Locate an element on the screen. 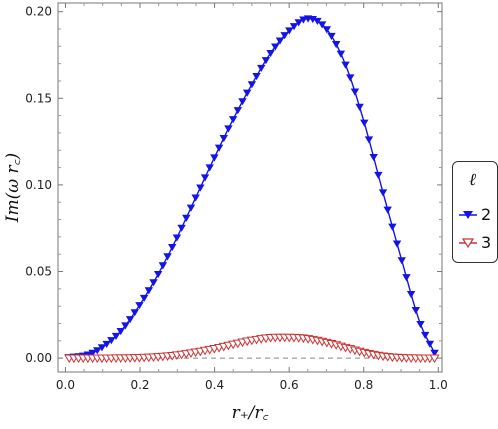 The image size is (498, 429). x-tick-label: 0.2 is located at coordinates (139, 385).